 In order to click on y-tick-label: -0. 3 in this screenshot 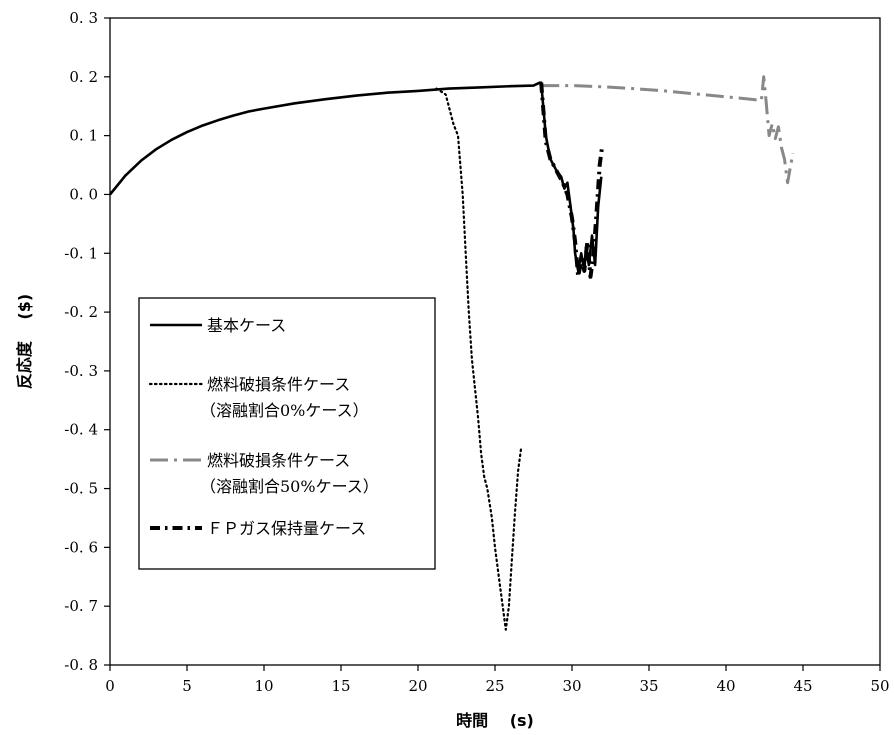, I will do `click(81, 371)`.